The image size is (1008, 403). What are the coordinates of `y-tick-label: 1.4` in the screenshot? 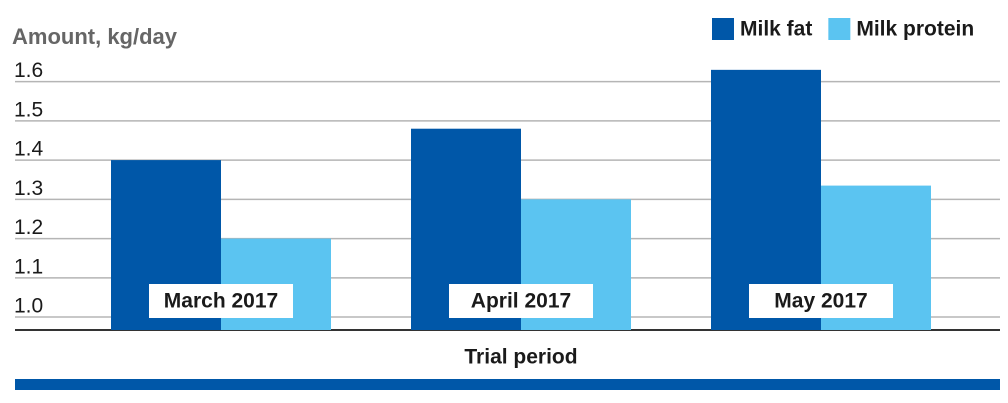 It's located at (29, 149).